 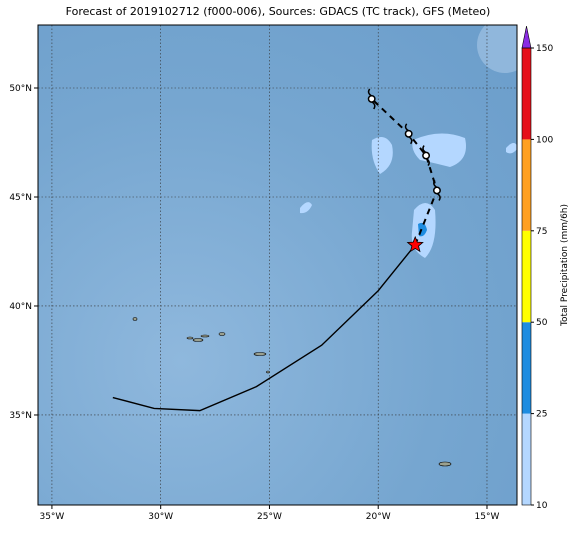 I want to click on colorbar-extension, so click(x=526, y=37).